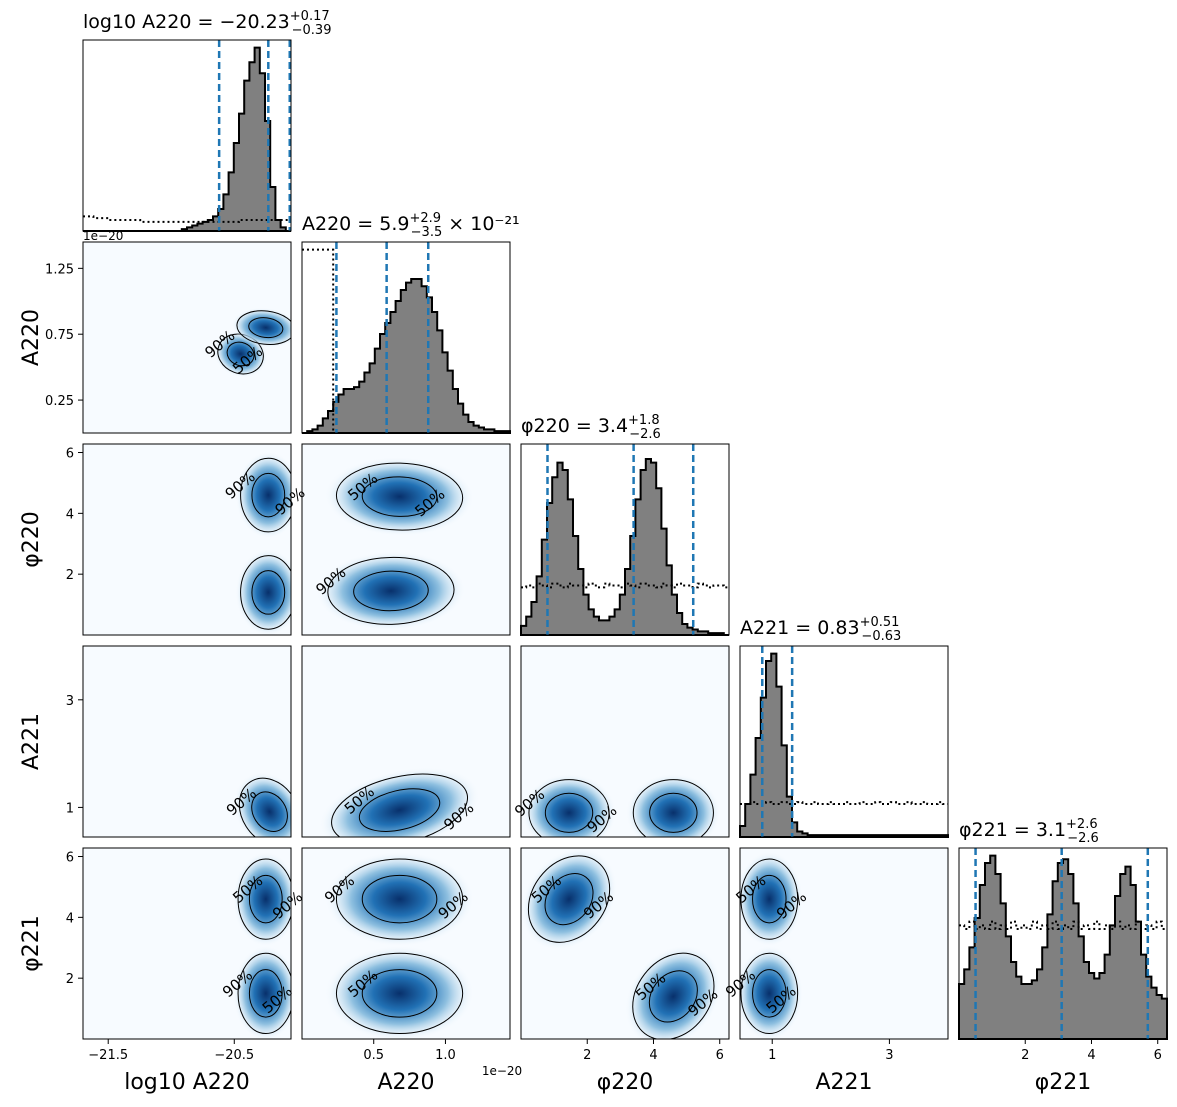 The width and height of the screenshot is (1177, 1107). I want to click on panel-title: φ221 = 3.1+2.6 −2.6, so click(1029, 831).